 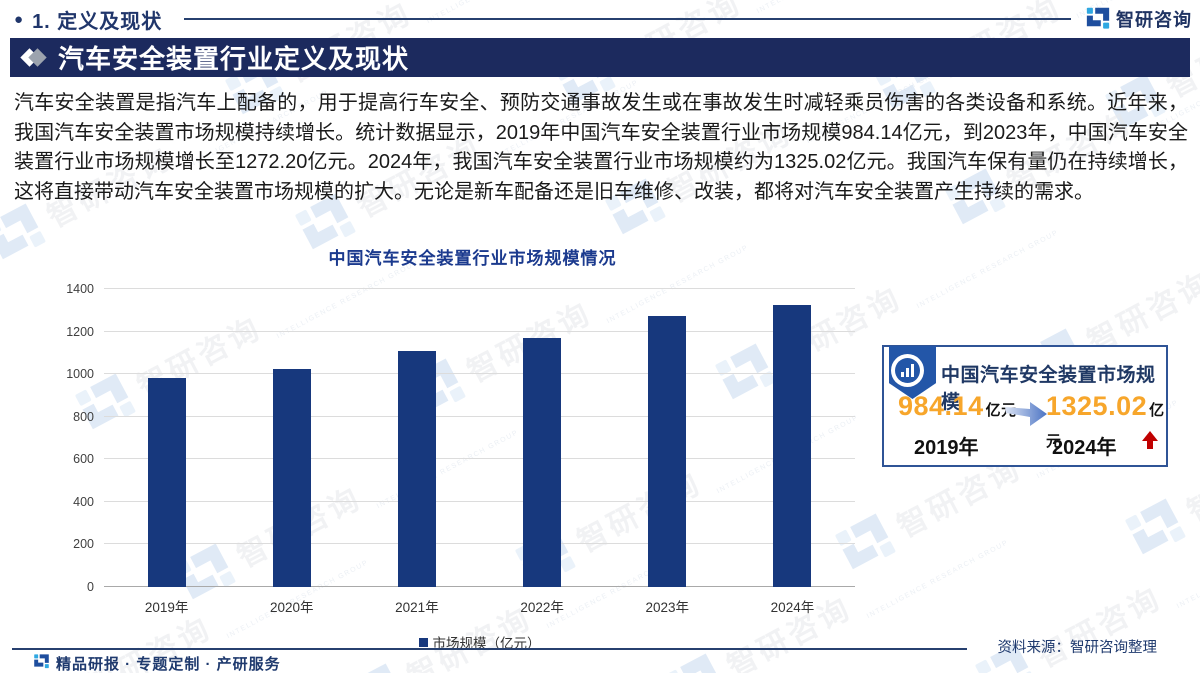 I want to click on y-tick-label: 1000, so click(x=80, y=374).